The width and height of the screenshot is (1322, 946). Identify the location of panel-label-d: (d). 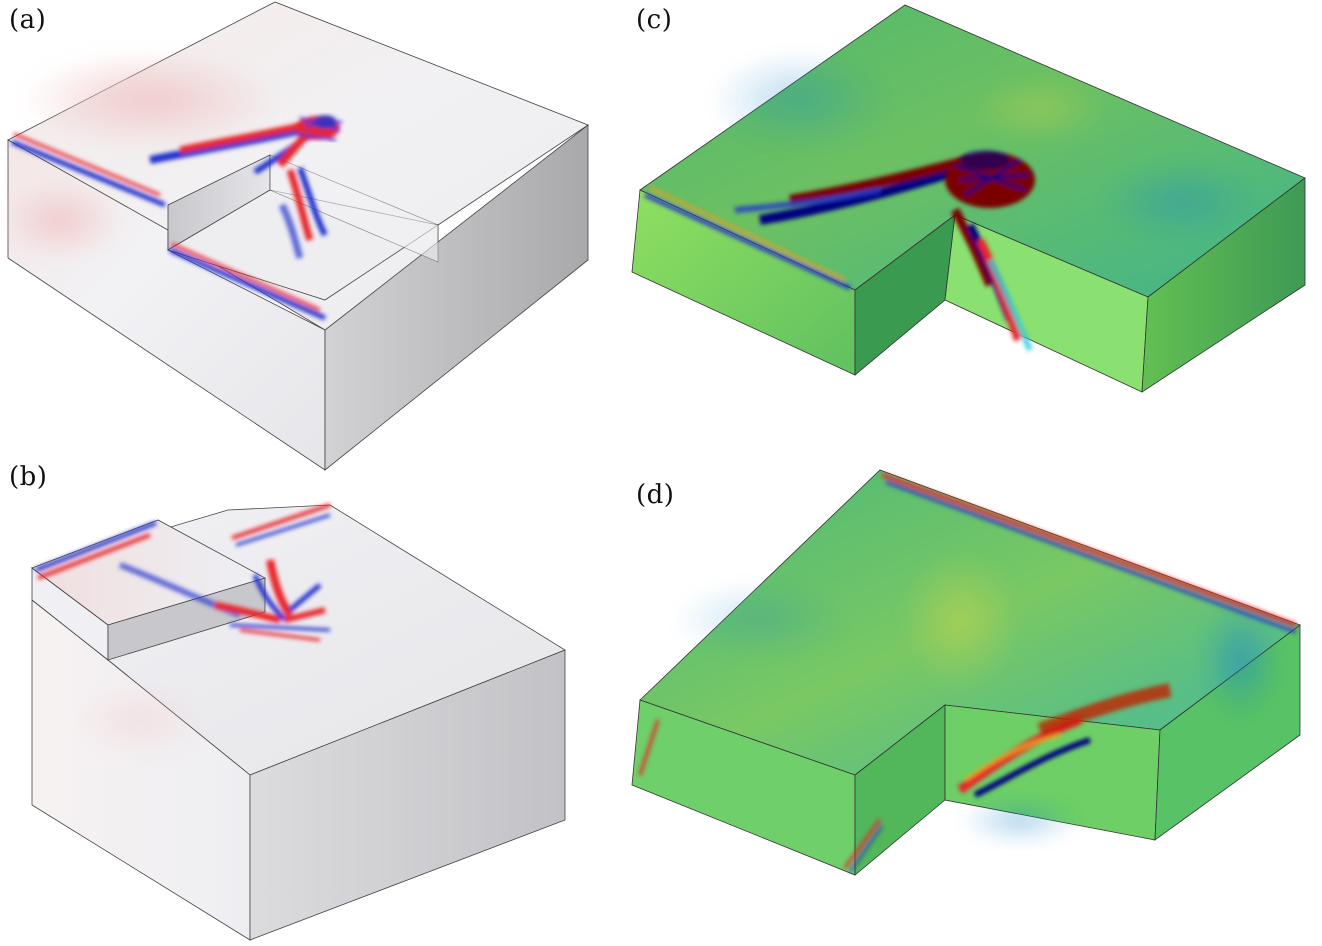
(655, 495).